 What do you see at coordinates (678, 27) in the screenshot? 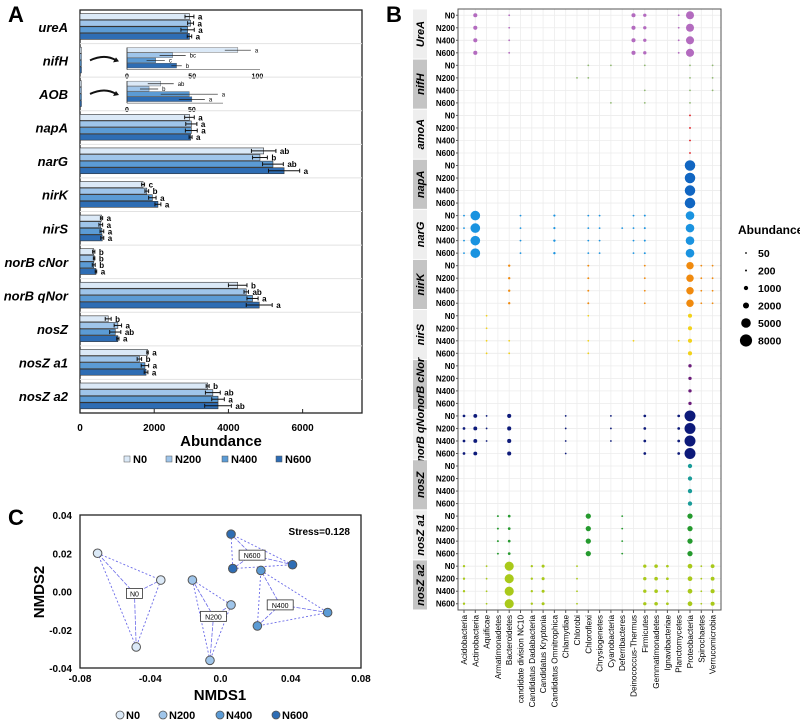
I see `bubble-UreA-Planctomycetes` at bounding box center [678, 27].